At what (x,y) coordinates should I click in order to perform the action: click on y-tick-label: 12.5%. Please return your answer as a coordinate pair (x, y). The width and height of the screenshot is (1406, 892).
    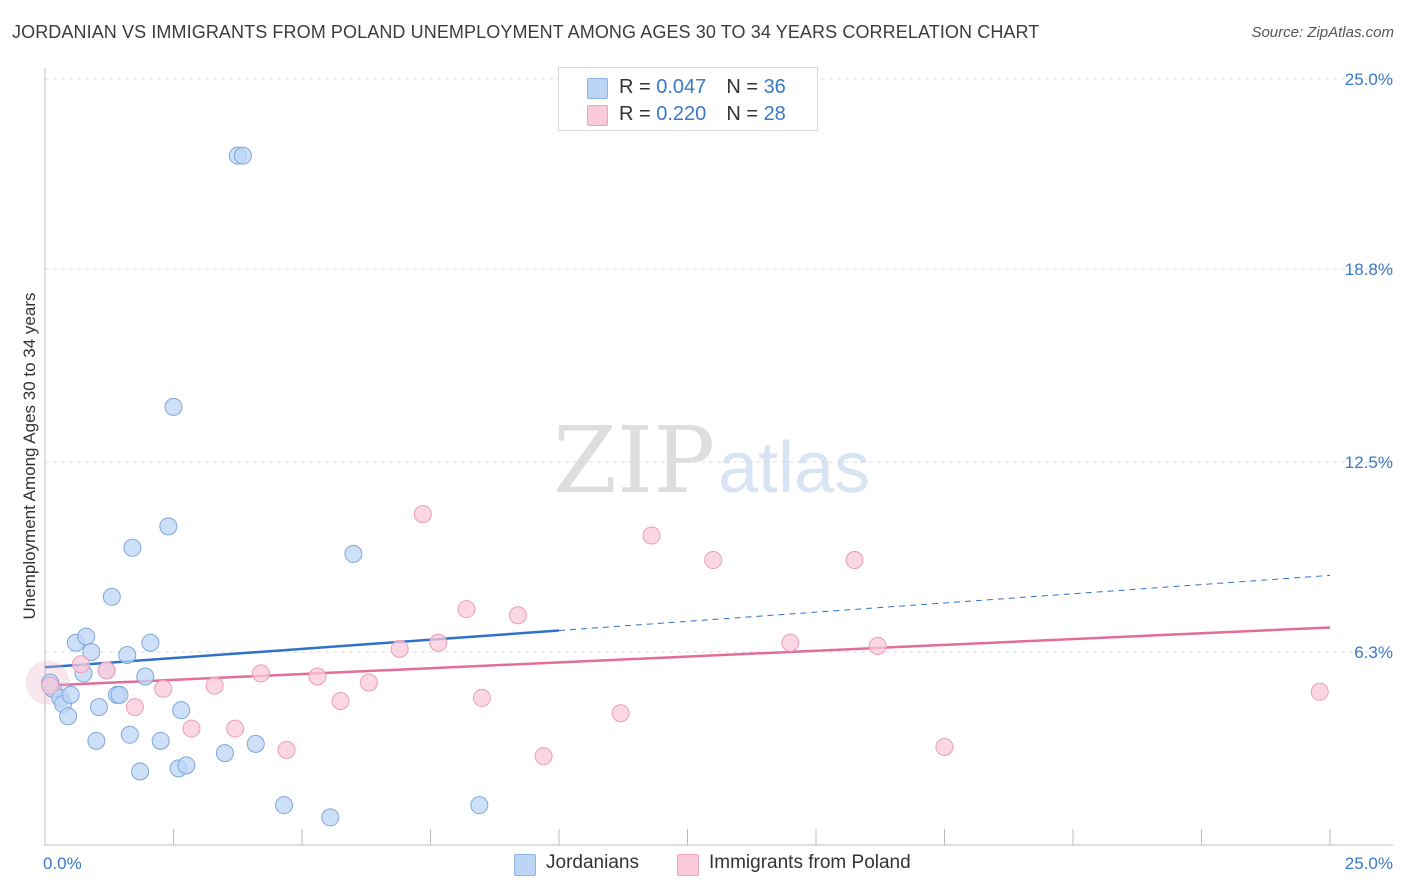
    Looking at the image, I should click on (1369, 462).